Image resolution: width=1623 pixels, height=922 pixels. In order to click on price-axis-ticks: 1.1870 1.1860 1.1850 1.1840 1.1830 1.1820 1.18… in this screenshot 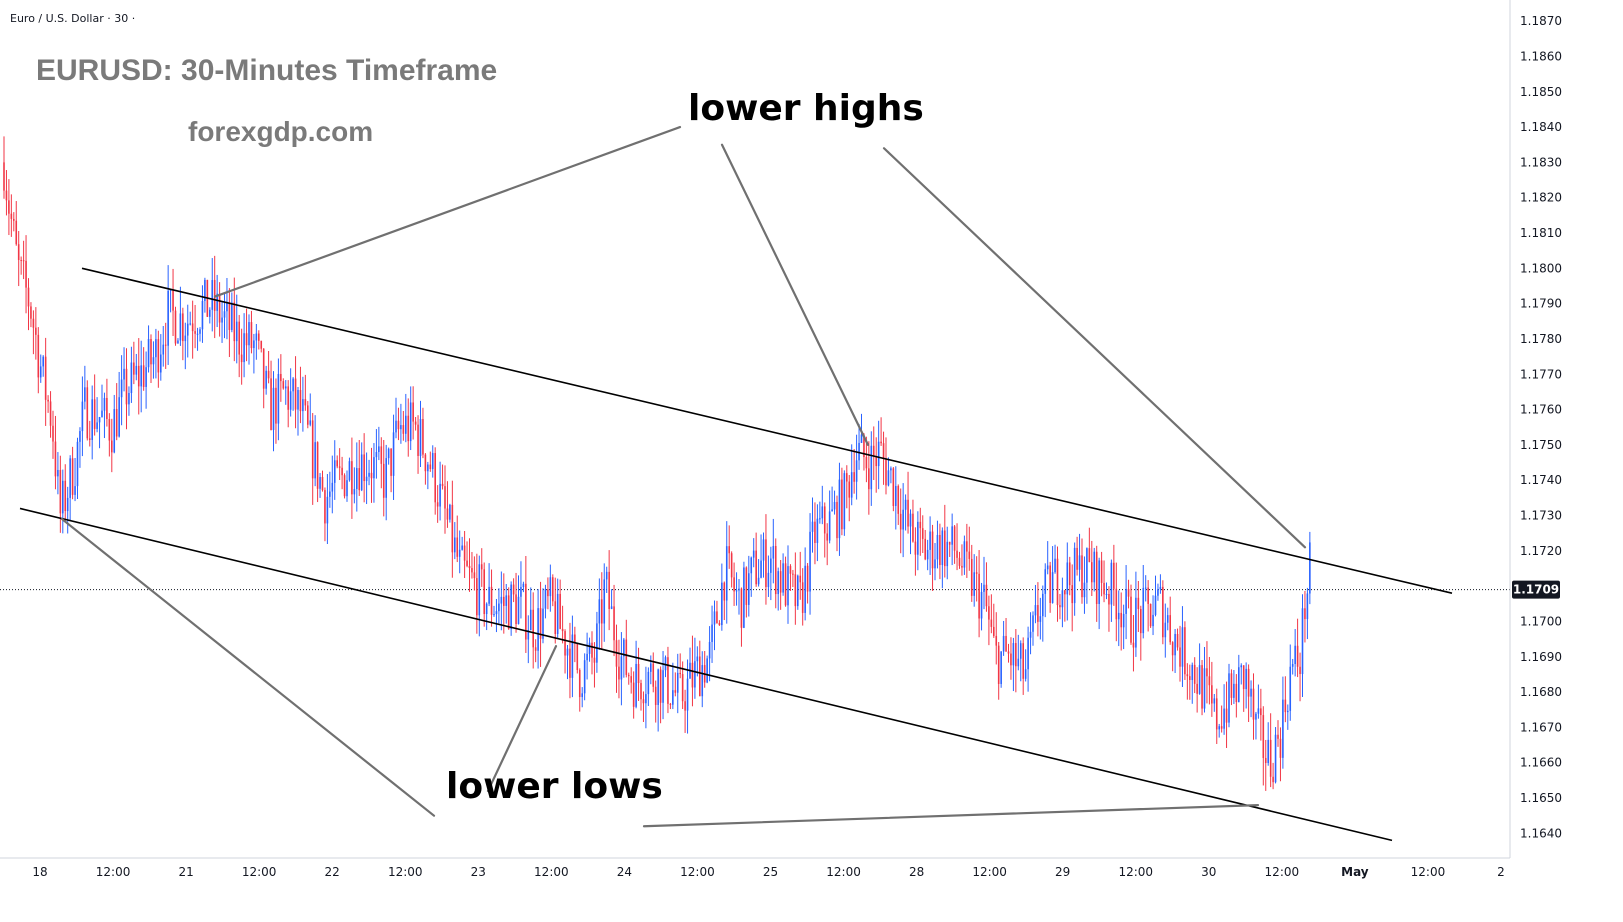, I will do `click(1541, 427)`.